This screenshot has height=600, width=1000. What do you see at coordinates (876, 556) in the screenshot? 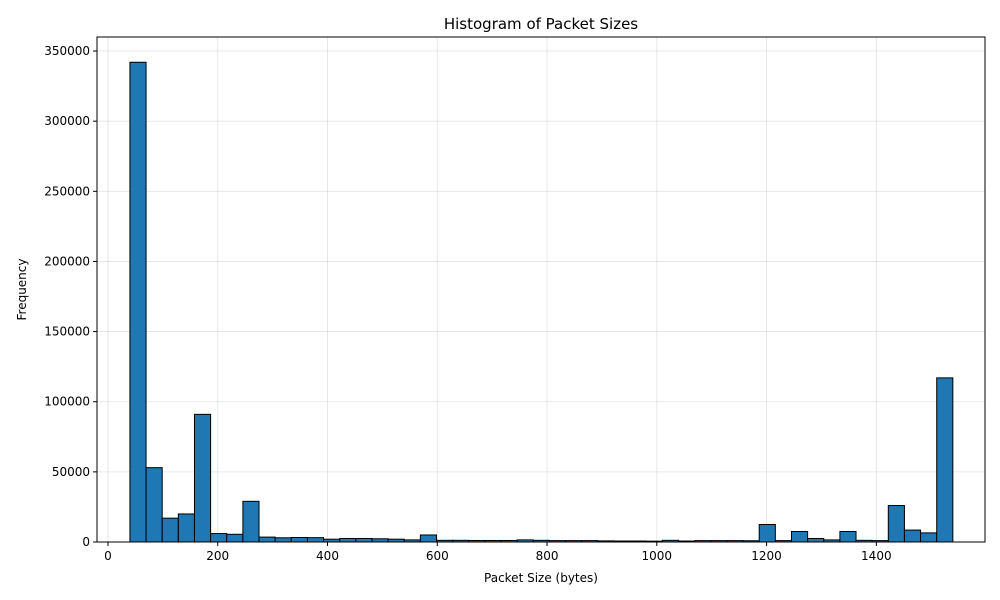
I see `x-tick-label: 1400` at bounding box center [876, 556].